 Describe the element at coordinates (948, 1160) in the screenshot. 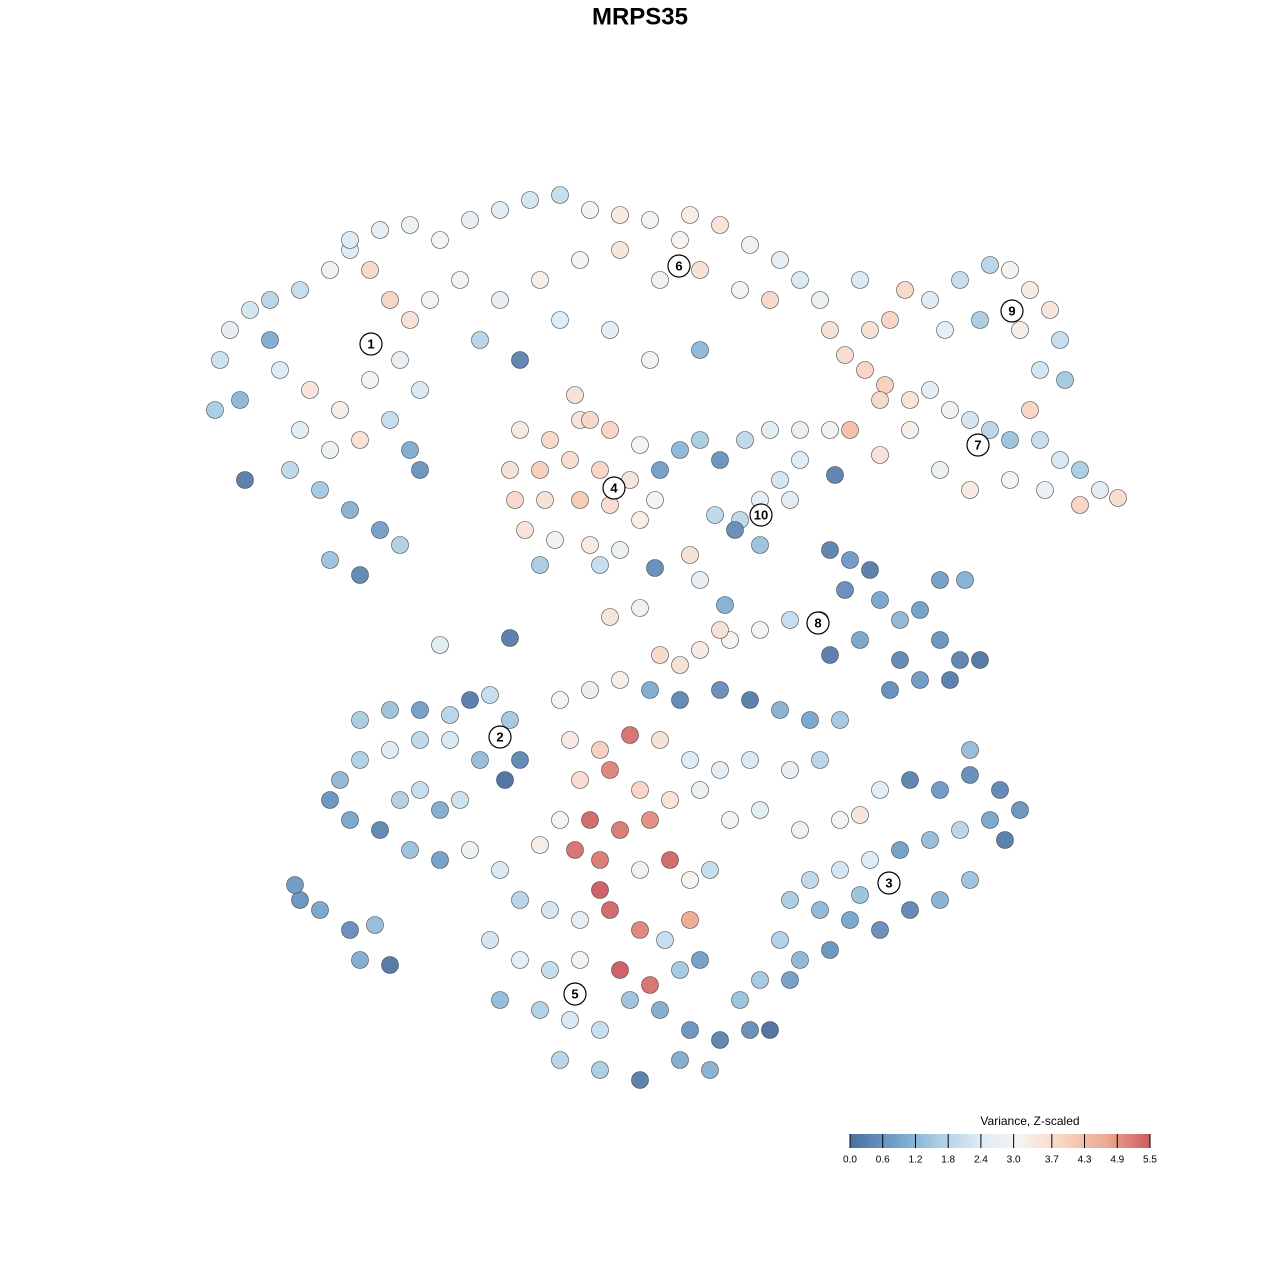

I see `colorbar-tick-label: 1.8` at that location.